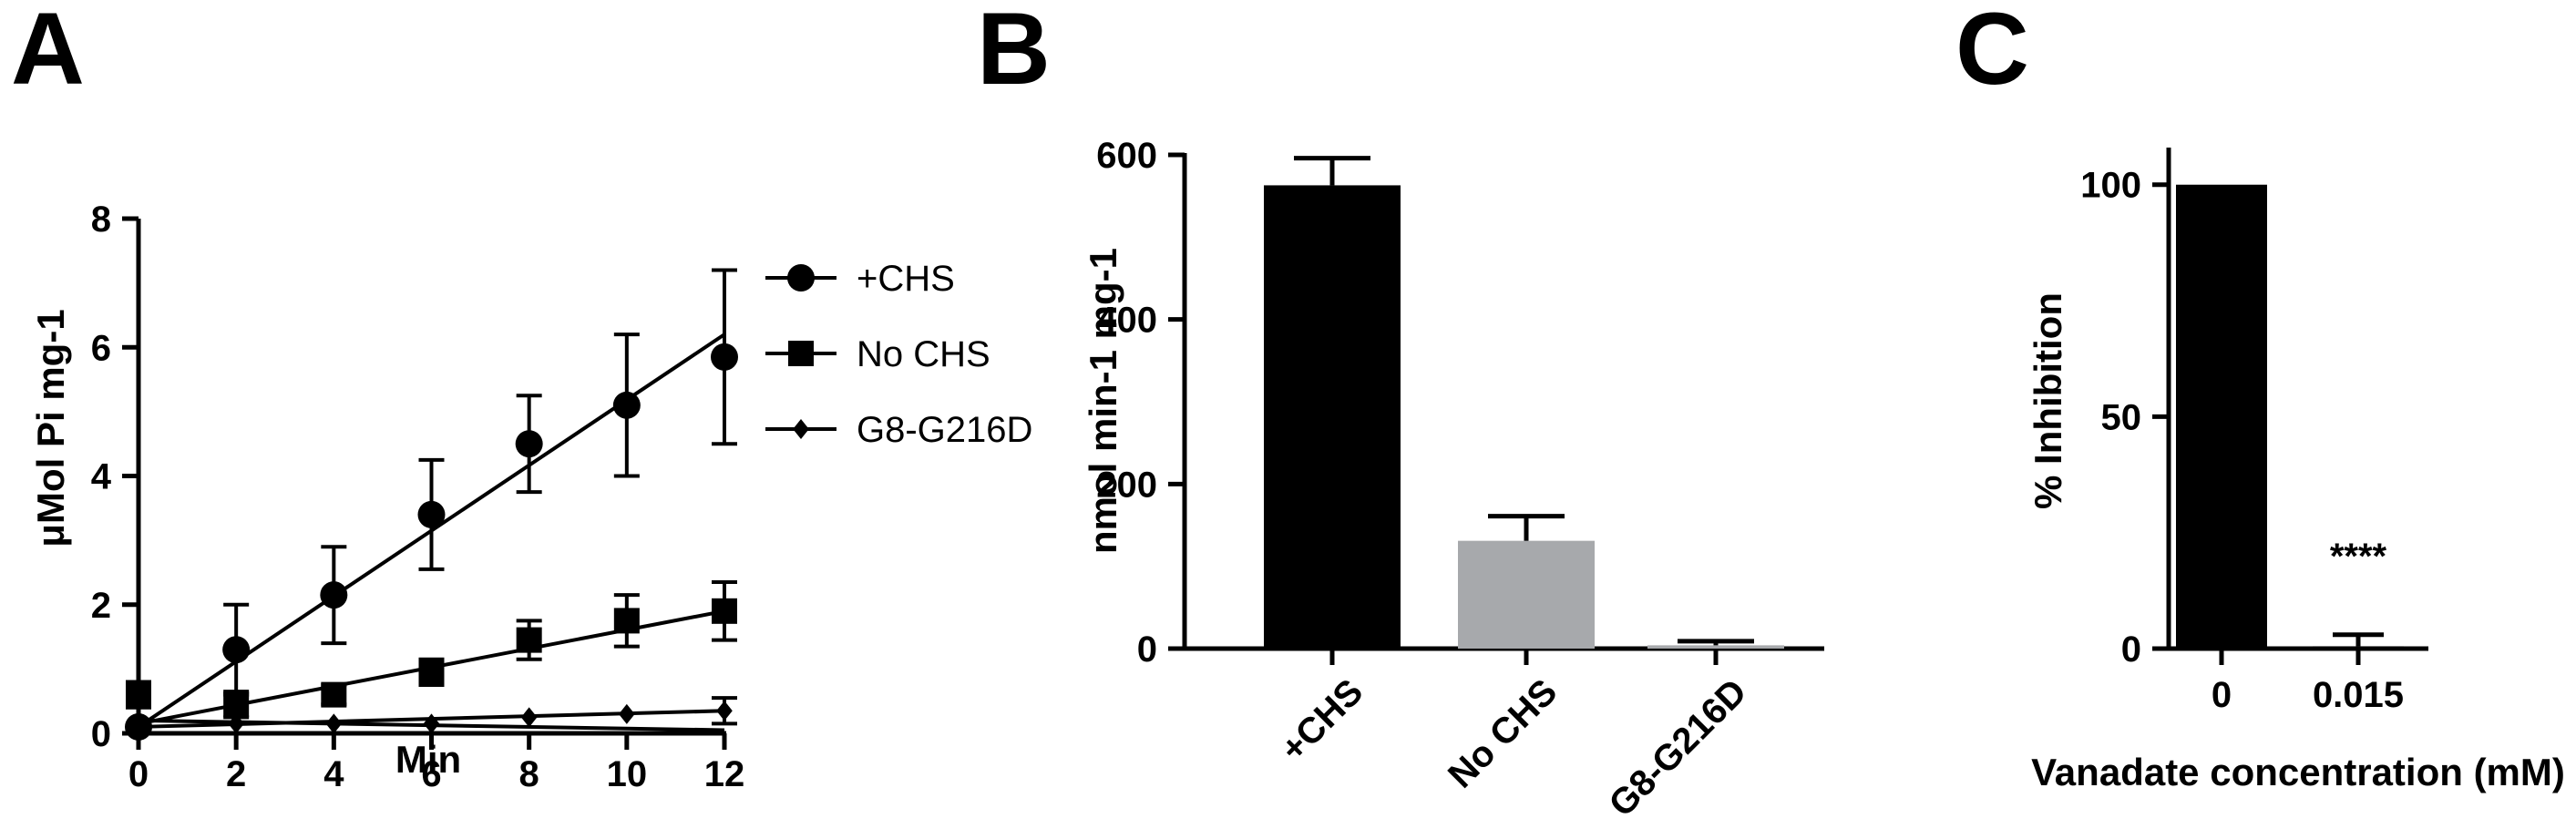 The width and height of the screenshot is (2576, 839). What do you see at coordinates (2110, 186) in the screenshot?
I see `panel-c-y-tick-label: 100` at bounding box center [2110, 186].